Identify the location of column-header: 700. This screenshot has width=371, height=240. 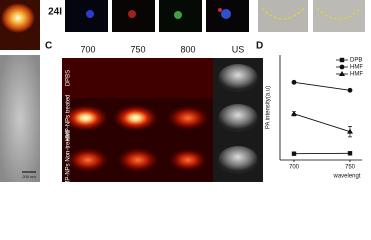
(87, 49).